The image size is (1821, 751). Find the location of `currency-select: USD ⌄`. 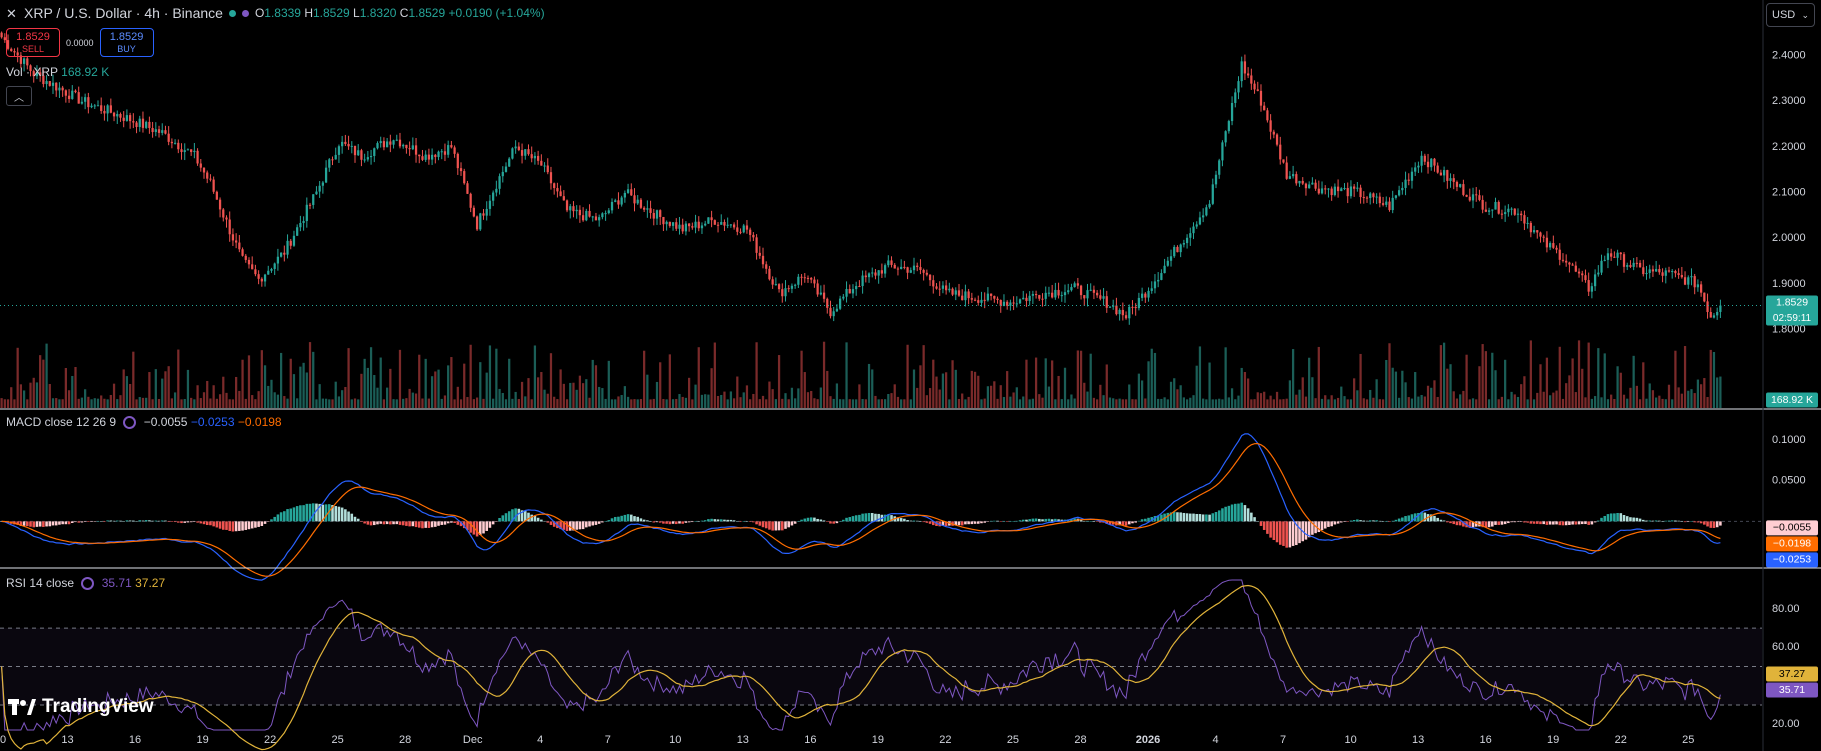

currency-select: USD ⌄ is located at coordinates (1790, 15).